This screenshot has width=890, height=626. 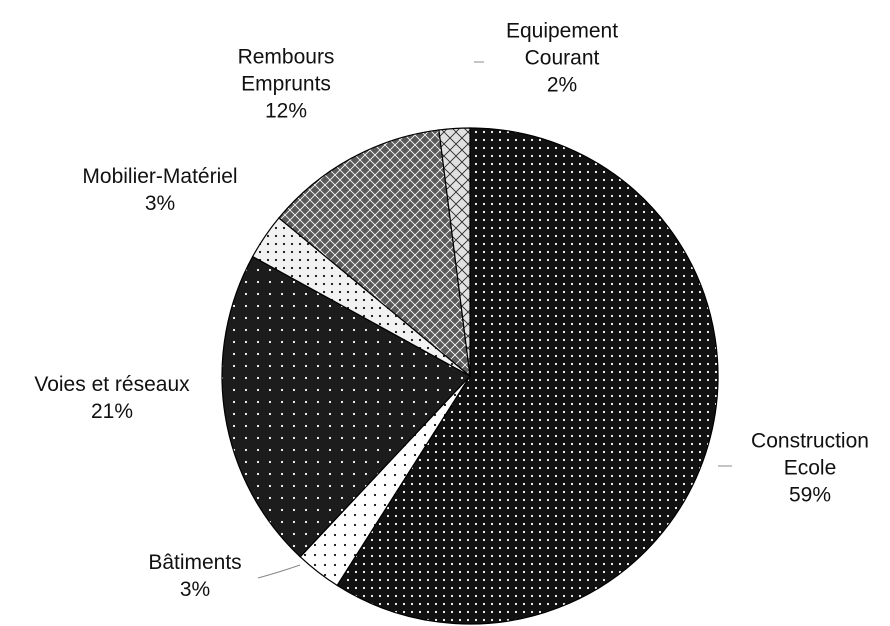 I want to click on leader-line, so click(x=279, y=571).